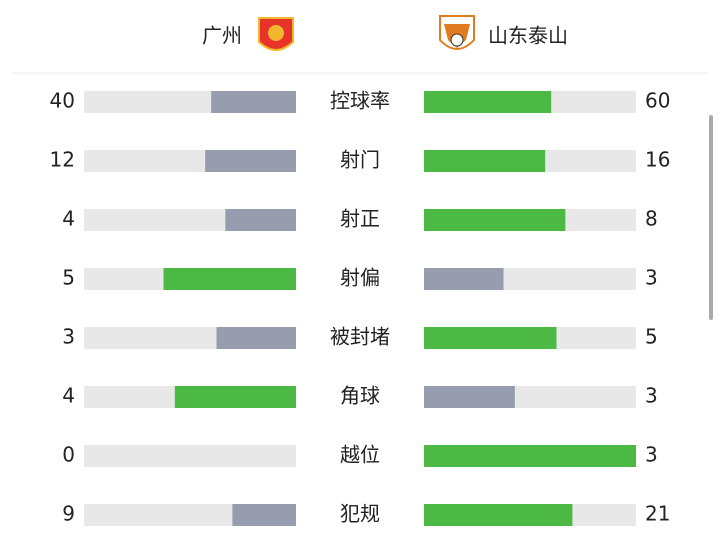 This screenshot has width=720, height=545. I want to click on stat-label: 被封堵, so click(360, 337).